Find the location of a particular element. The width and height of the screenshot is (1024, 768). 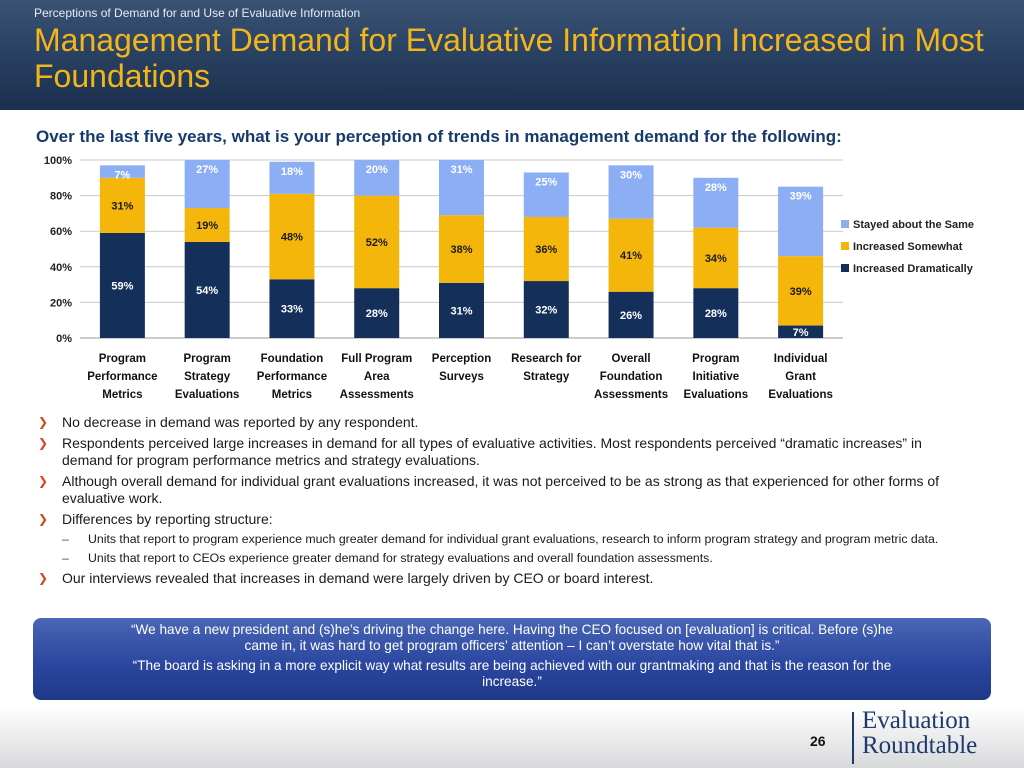

data-label: 41% is located at coordinates (631, 256).